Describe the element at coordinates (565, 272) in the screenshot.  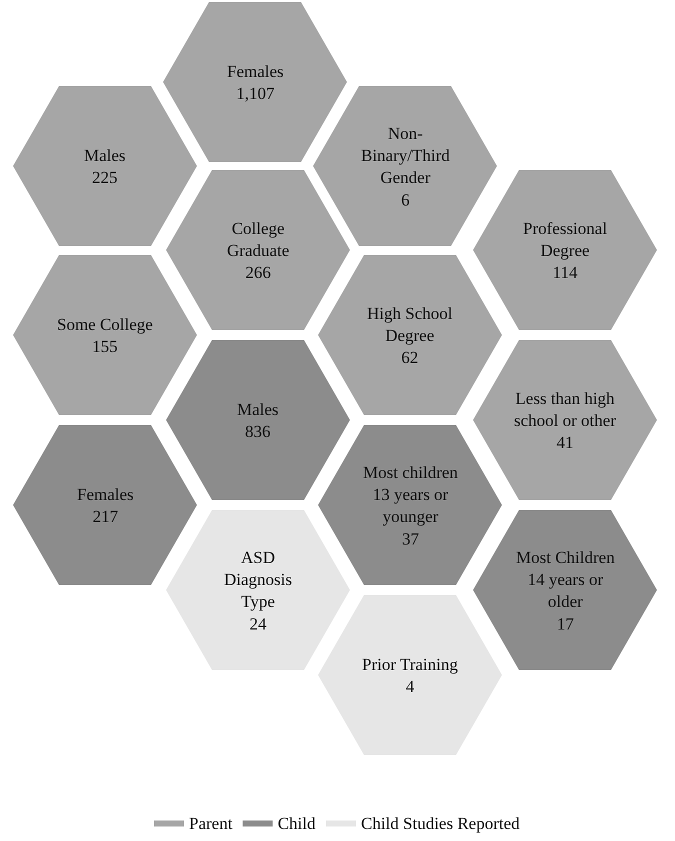
I see `data-label: 114` at that location.